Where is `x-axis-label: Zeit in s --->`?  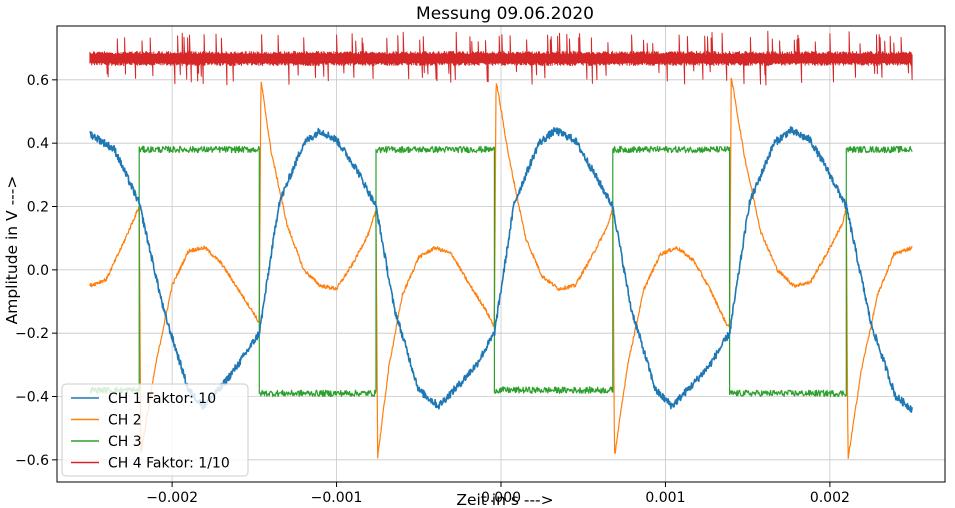 x-axis-label: Zeit in s ---> is located at coordinates (504, 499).